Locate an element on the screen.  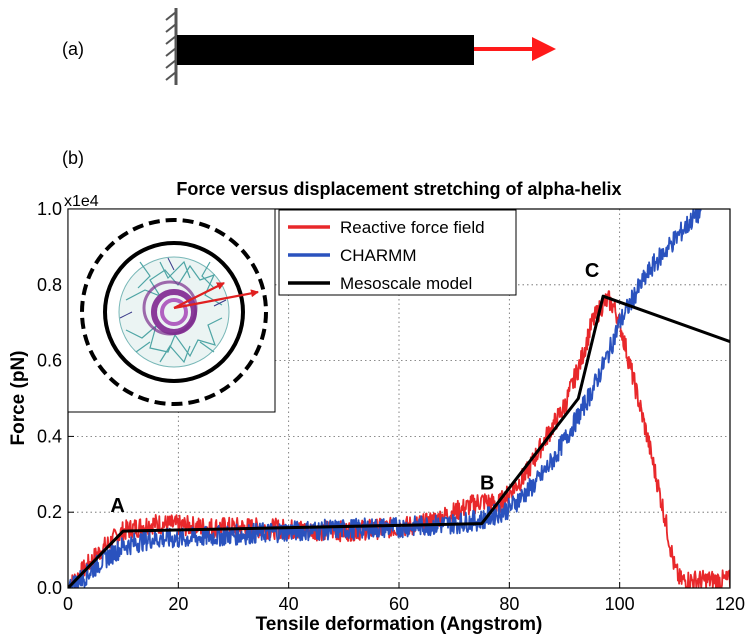
legend-label: Mesoscale model is located at coordinates (406, 283).